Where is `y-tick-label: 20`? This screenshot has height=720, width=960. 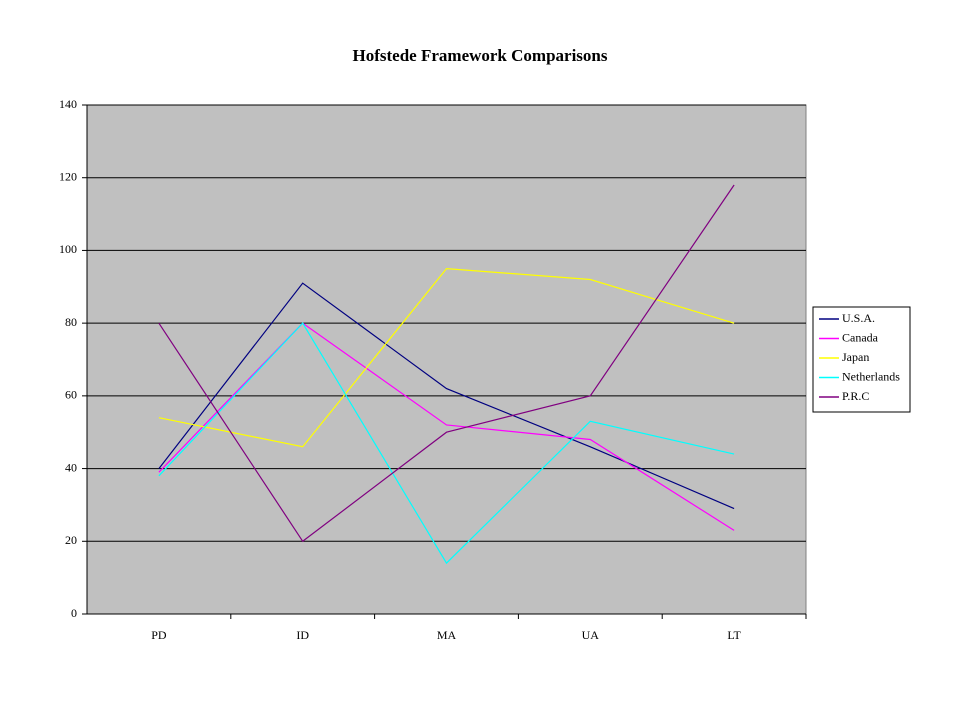 y-tick-label: 20 is located at coordinates (71, 540).